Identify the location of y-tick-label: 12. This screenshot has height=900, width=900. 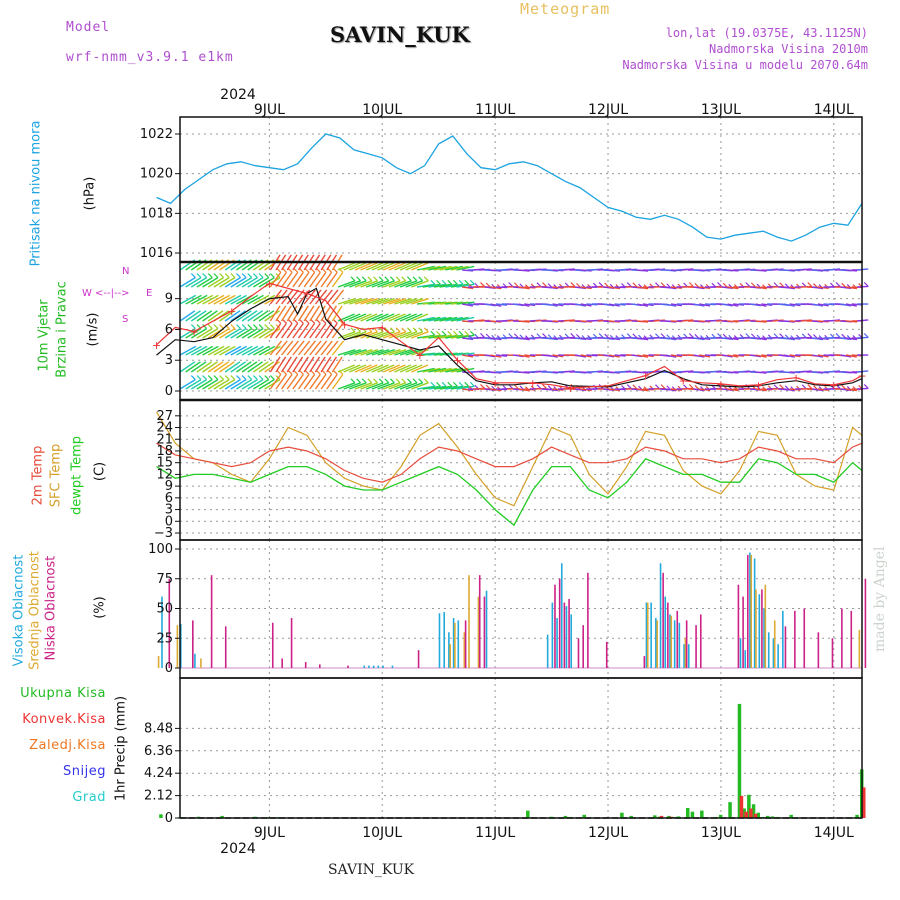
(164, 474).